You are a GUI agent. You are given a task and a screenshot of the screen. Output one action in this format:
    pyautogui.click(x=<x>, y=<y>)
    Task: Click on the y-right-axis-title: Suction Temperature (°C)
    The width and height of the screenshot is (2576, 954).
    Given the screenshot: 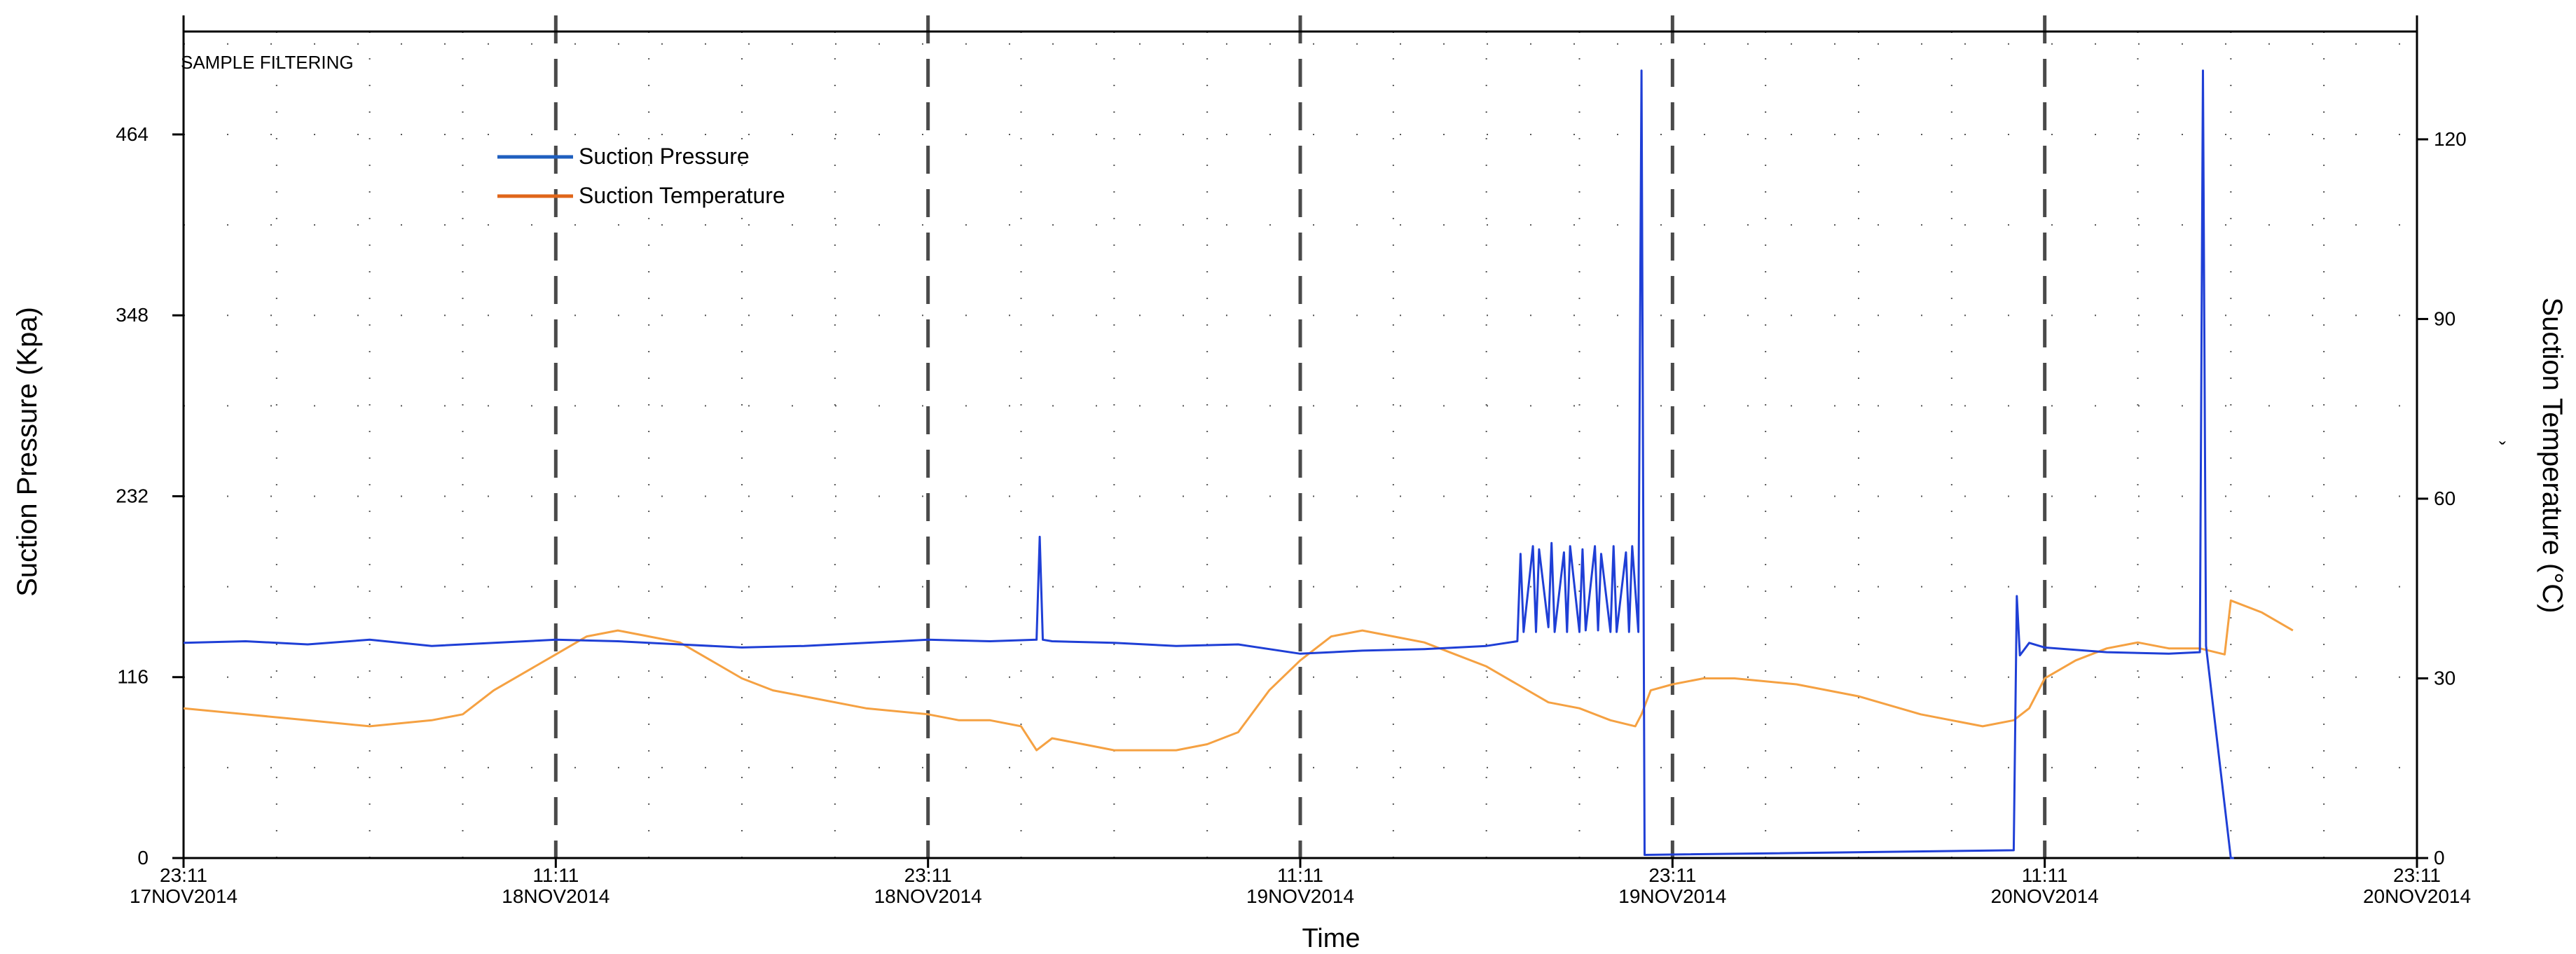 What is the action you would take?
    pyautogui.click(x=2552, y=456)
    